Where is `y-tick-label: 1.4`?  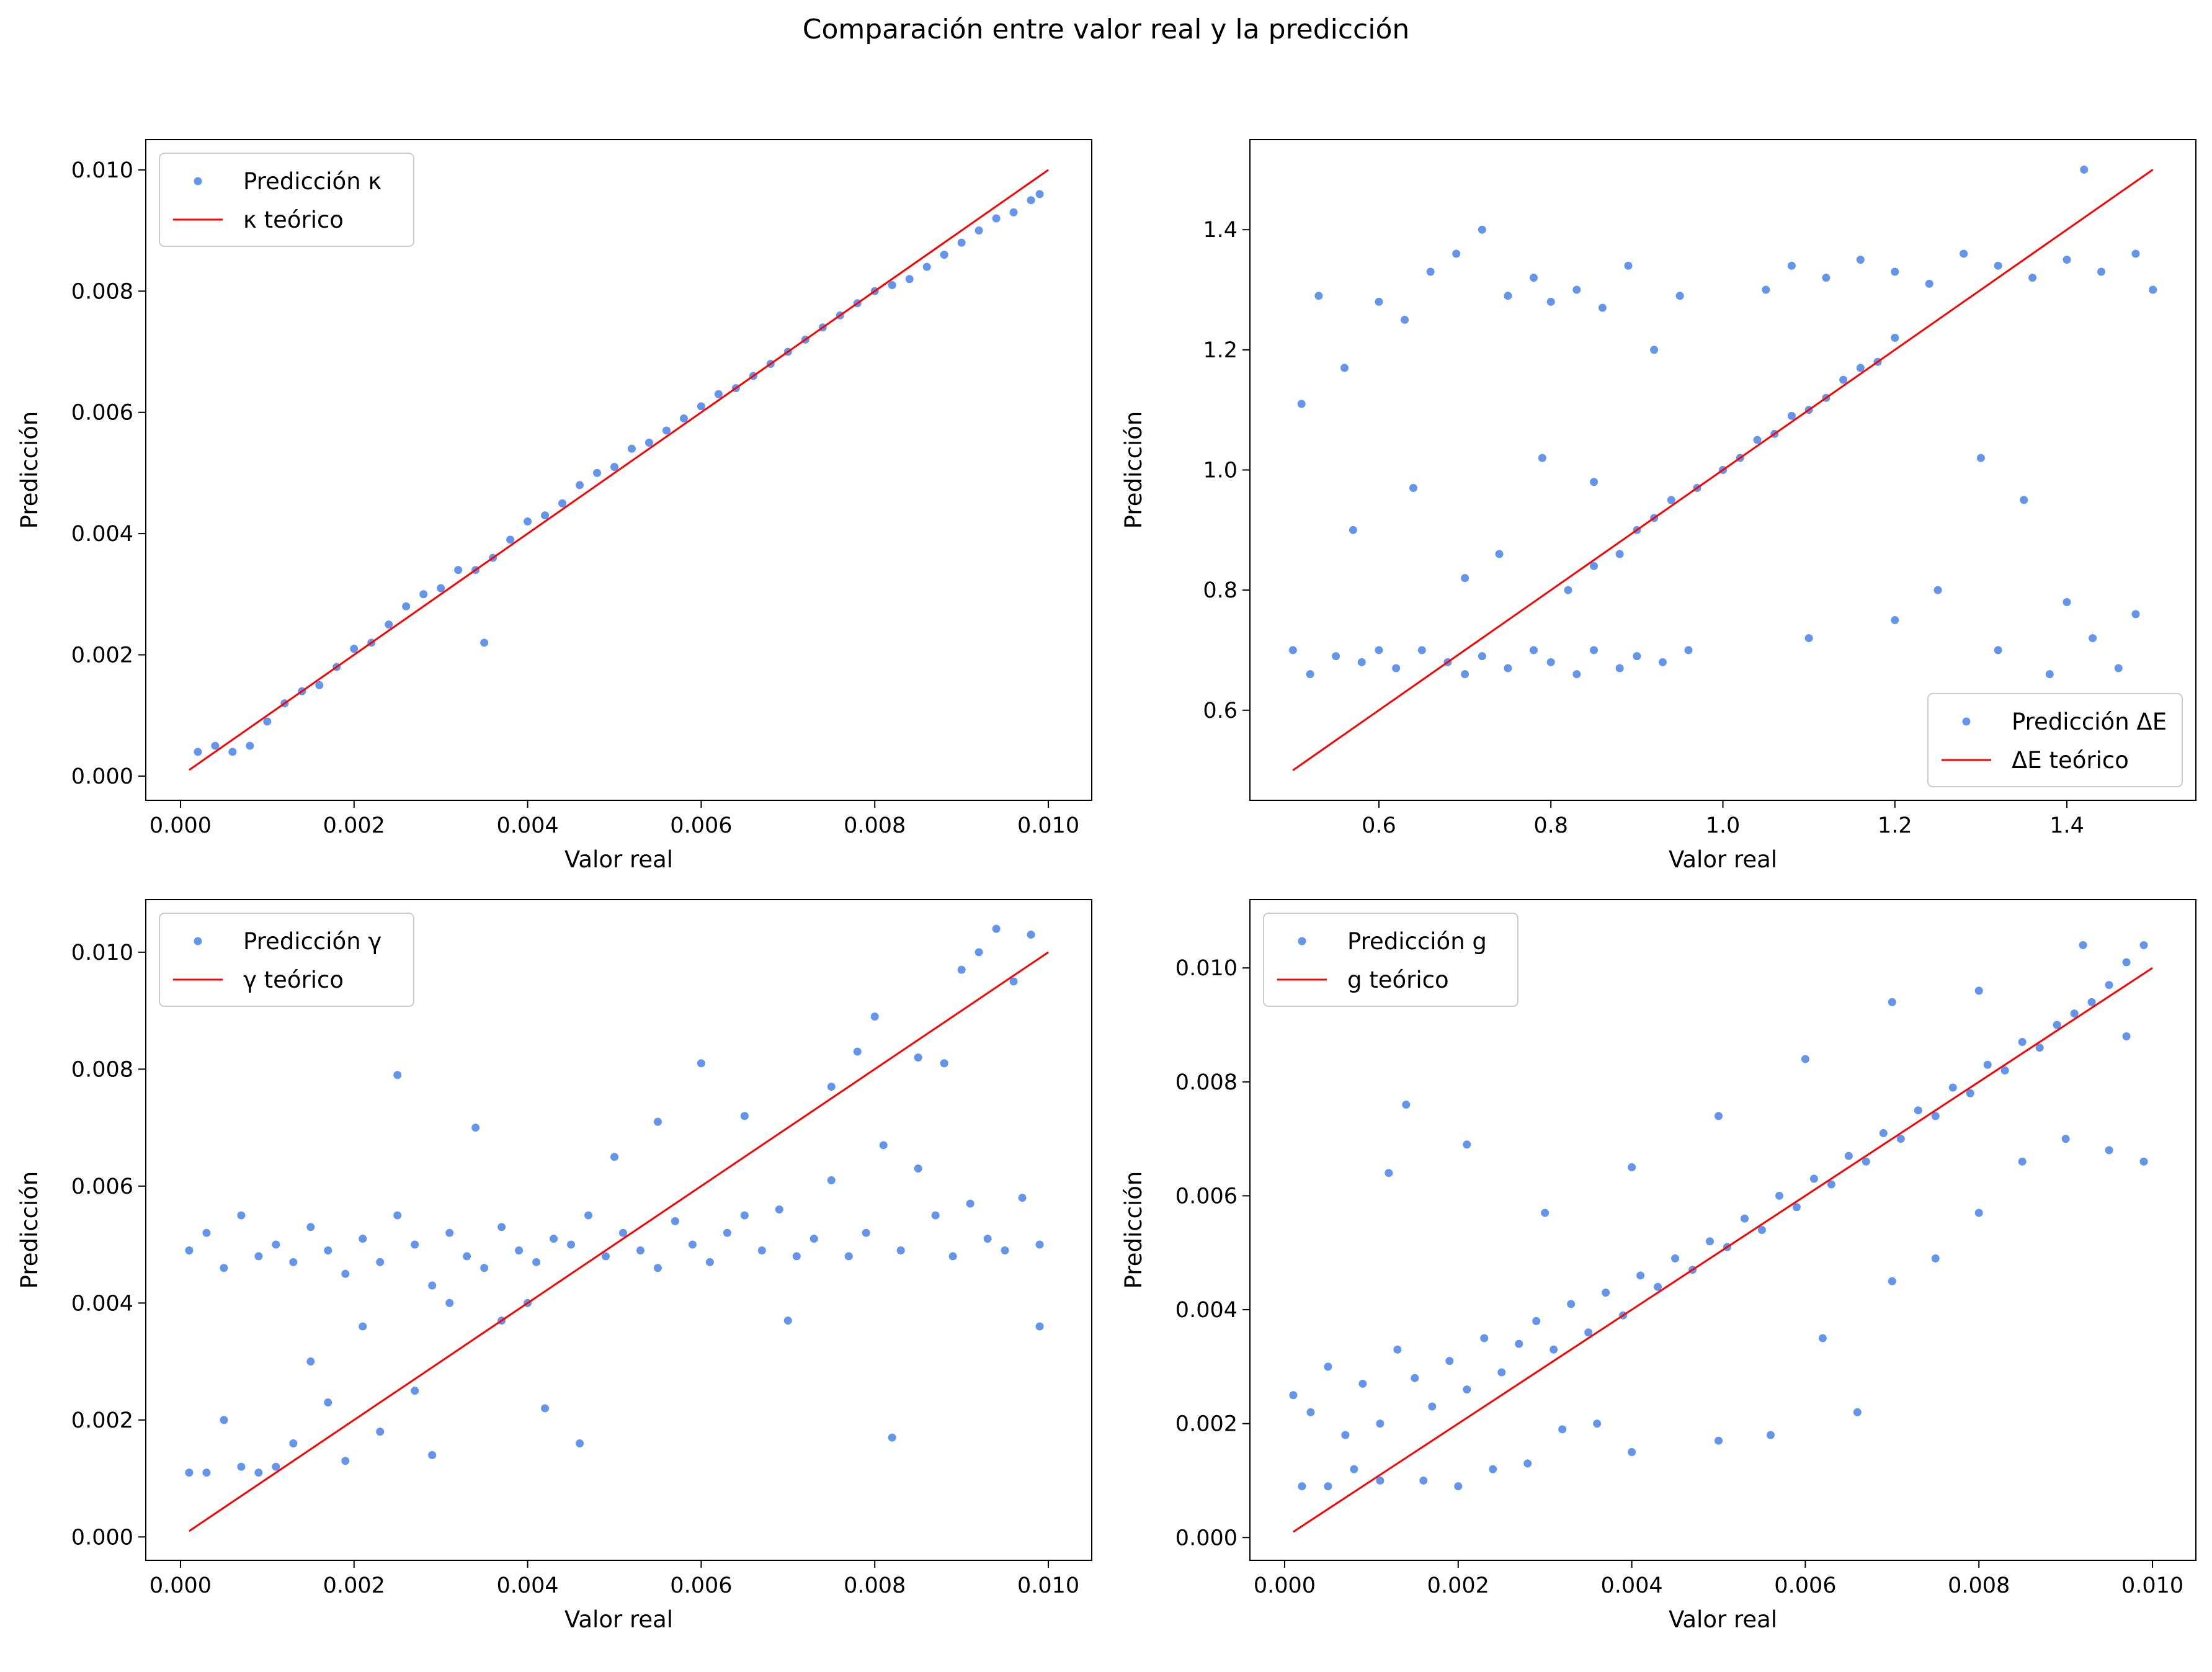 y-tick-label: 1.4 is located at coordinates (1220, 231).